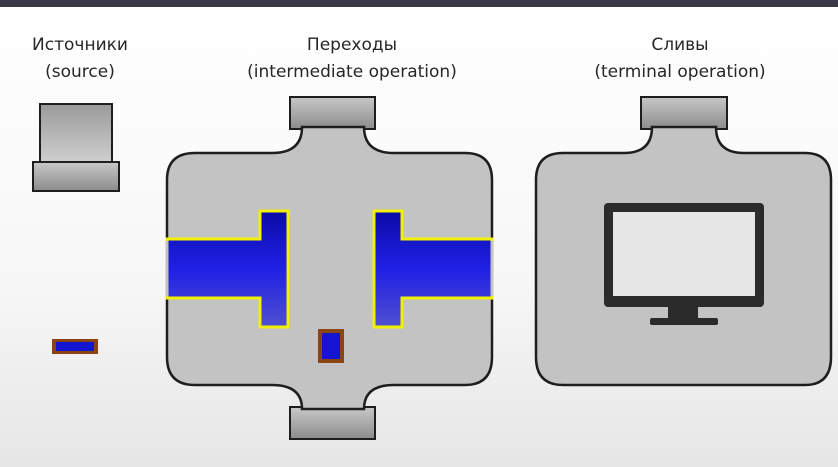 The height and width of the screenshot is (467, 838). I want to click on source-stream-element, so click(75, 346).